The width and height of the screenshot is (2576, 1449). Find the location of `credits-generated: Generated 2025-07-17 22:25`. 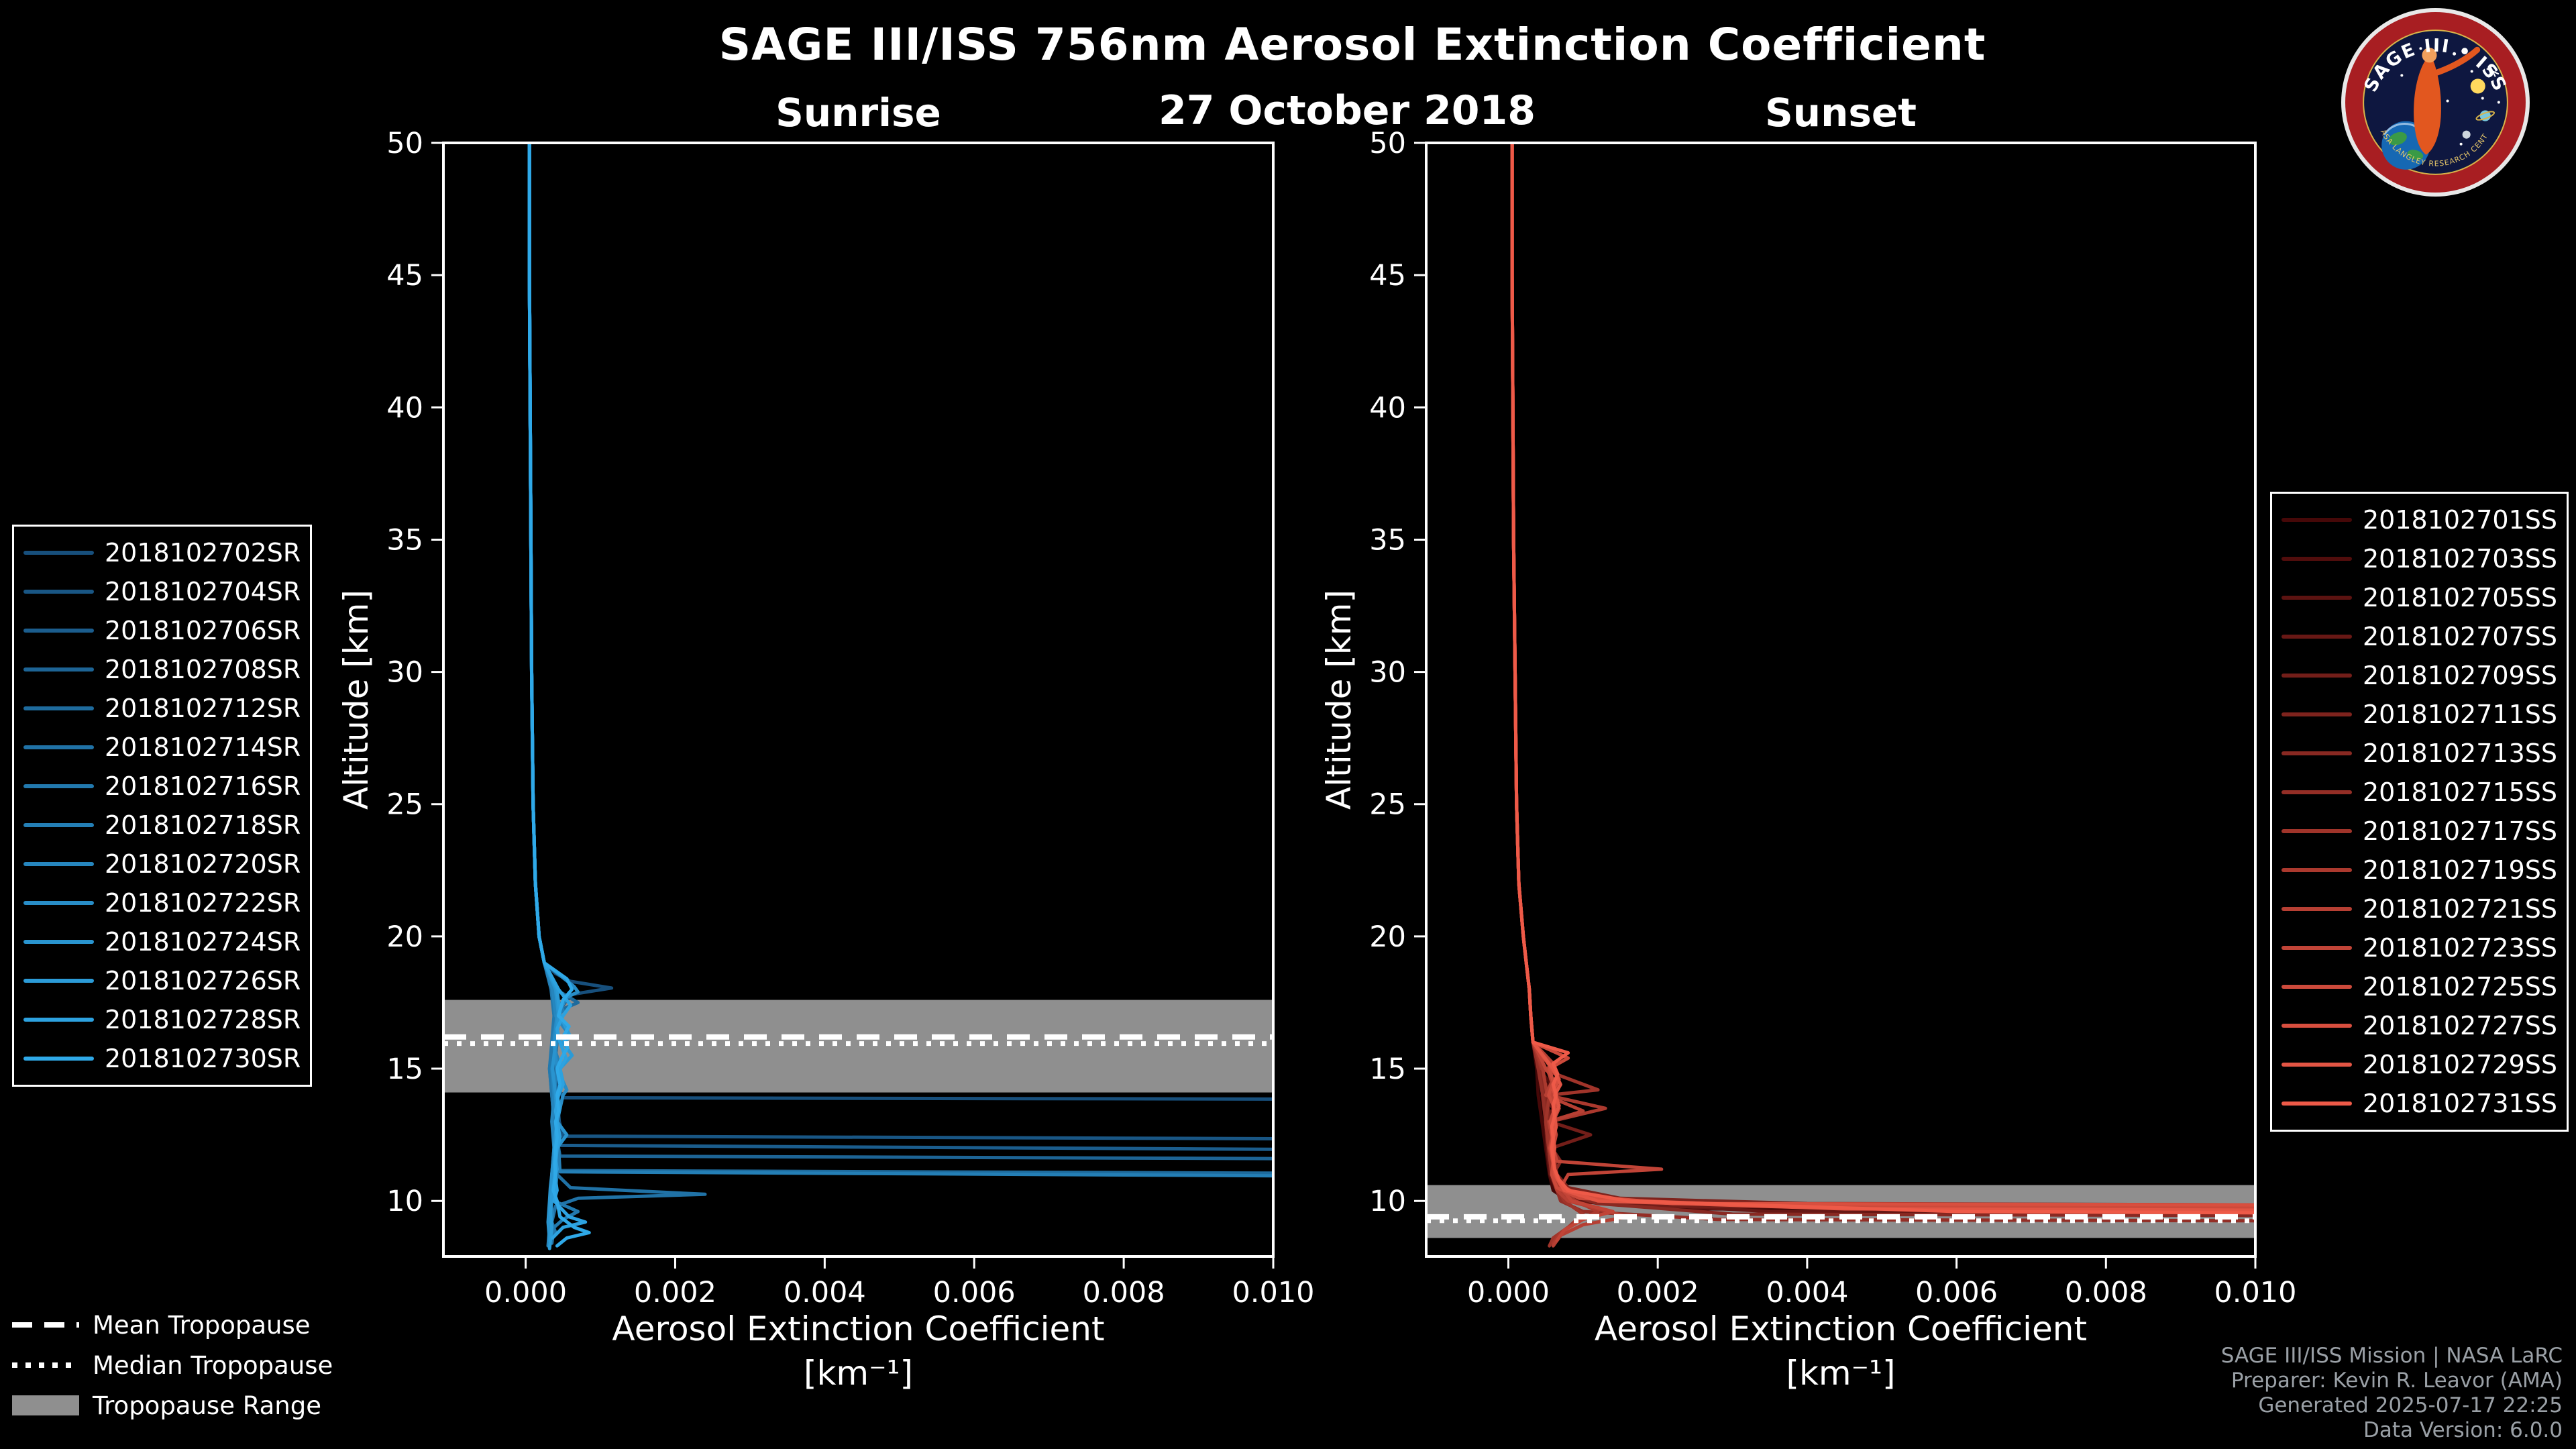

credits-generated: Generated 2025-07-17 22:25 is located at coordinates (2410, 1405).